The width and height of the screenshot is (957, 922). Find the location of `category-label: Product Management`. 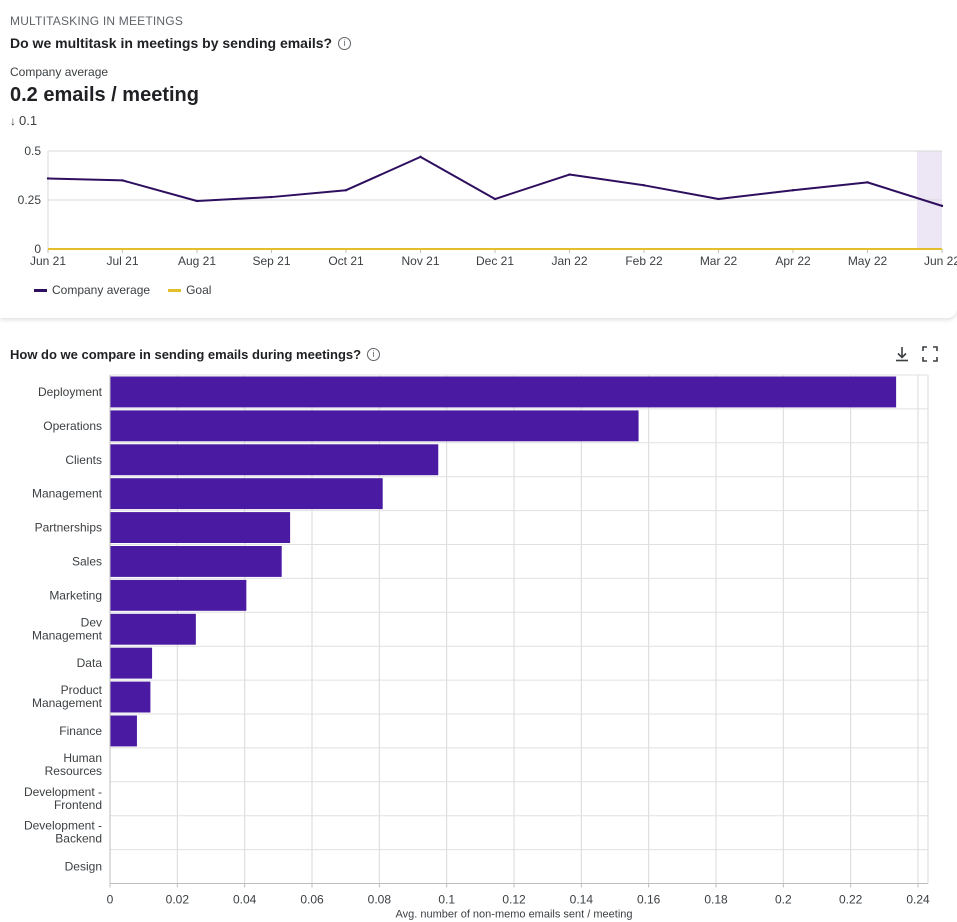

category-label: Product Management is located at coordinates (67, 696).